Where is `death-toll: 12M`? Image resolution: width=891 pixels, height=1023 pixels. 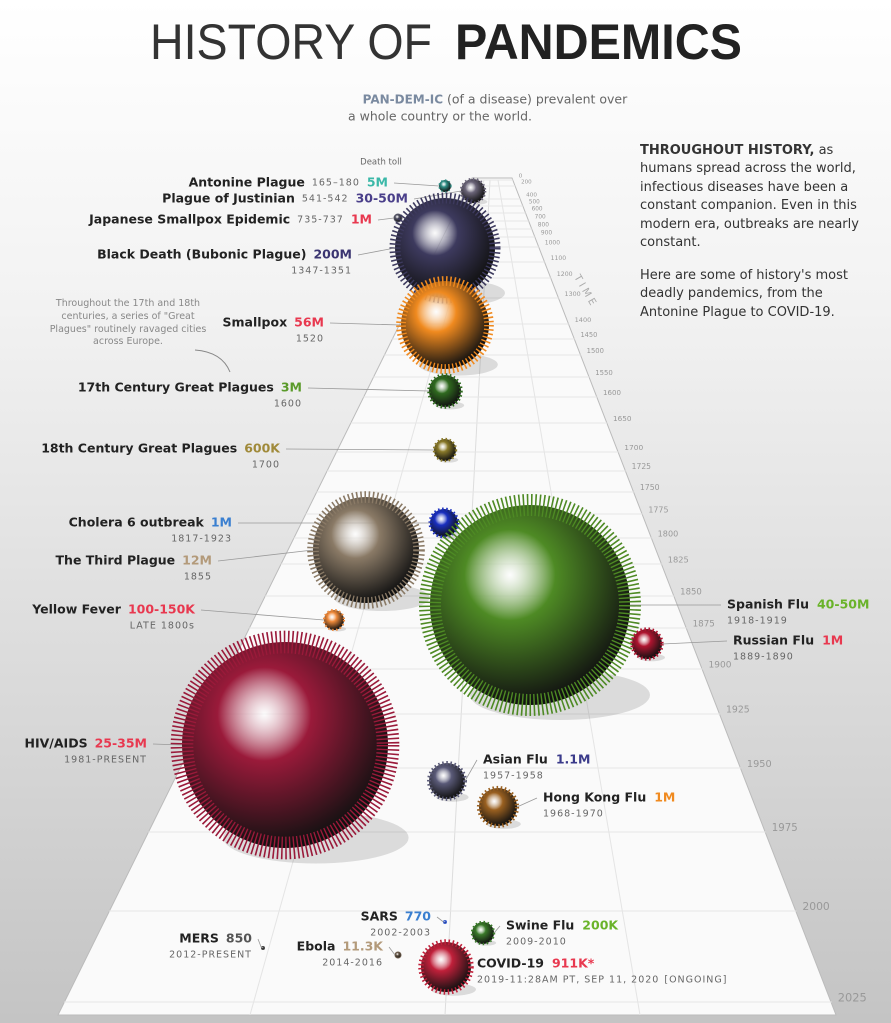 death-toll: 12M is located at coordinates (197, 560).